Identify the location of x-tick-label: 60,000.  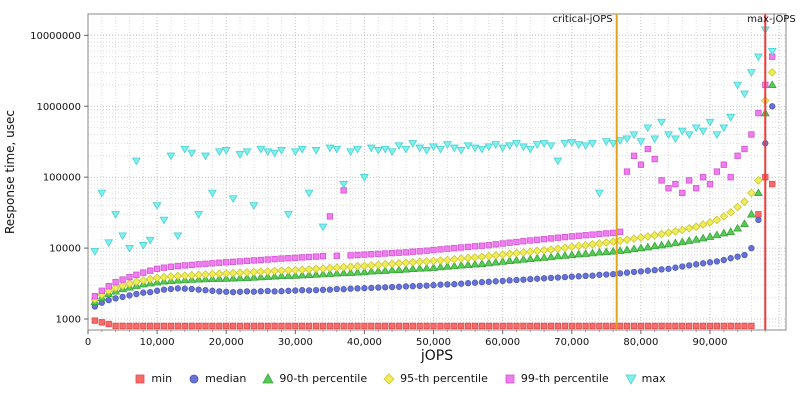
(502, 342).